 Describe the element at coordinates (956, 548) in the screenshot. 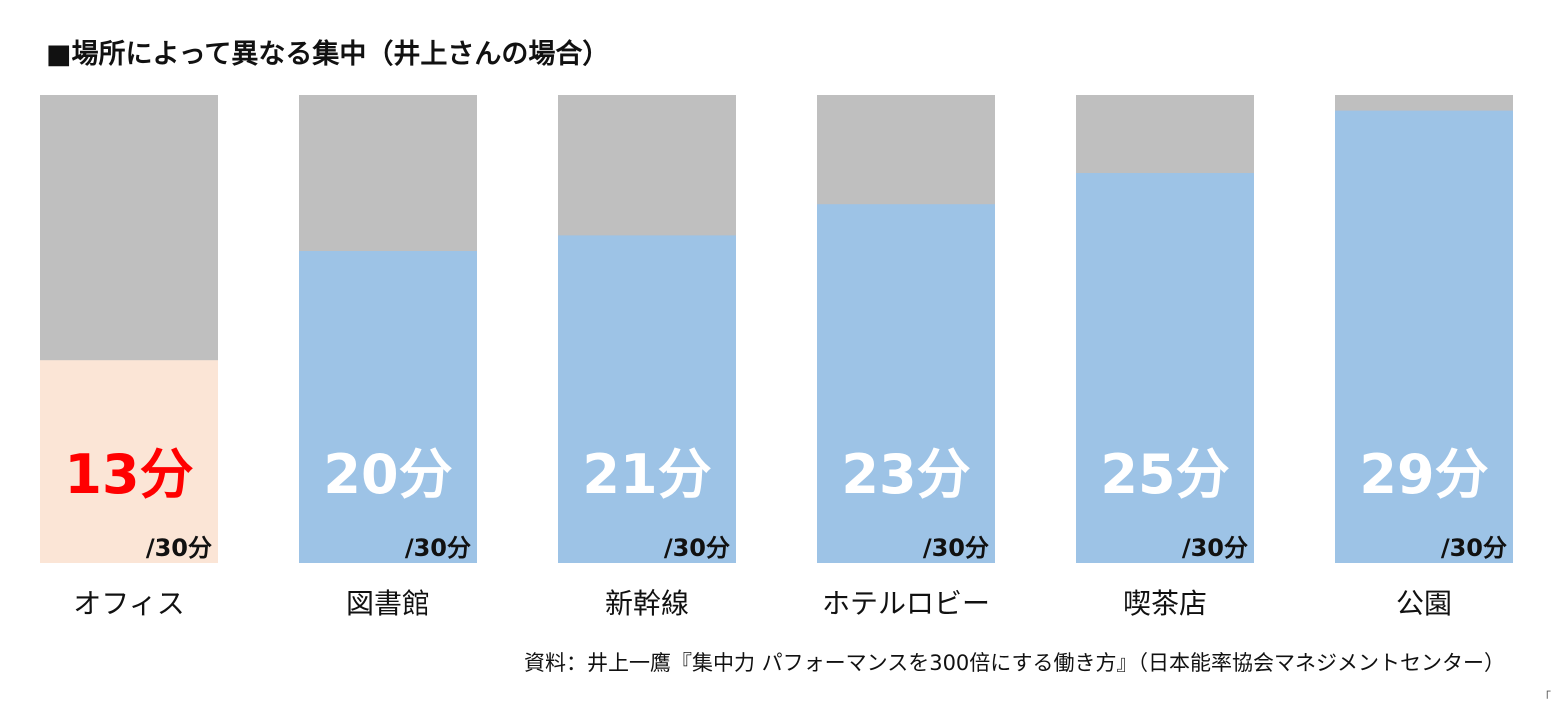

I see `total-label-3: /30分` at that location.